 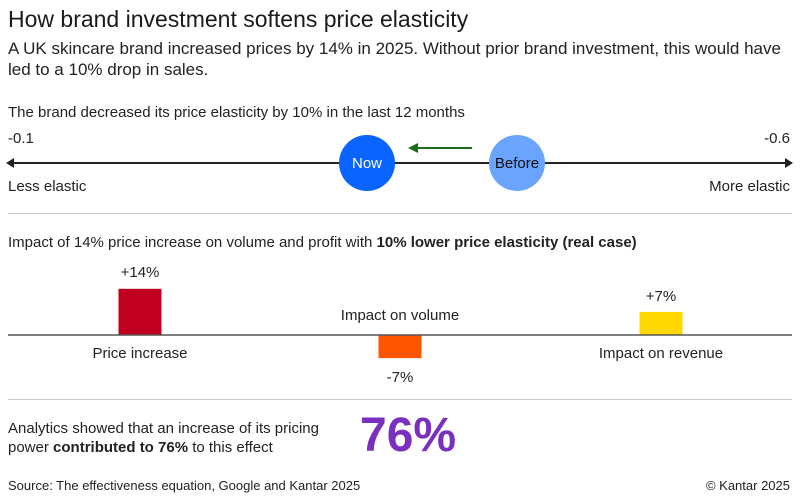 I want to click on before-label: Before, so click(x=517, y=163).